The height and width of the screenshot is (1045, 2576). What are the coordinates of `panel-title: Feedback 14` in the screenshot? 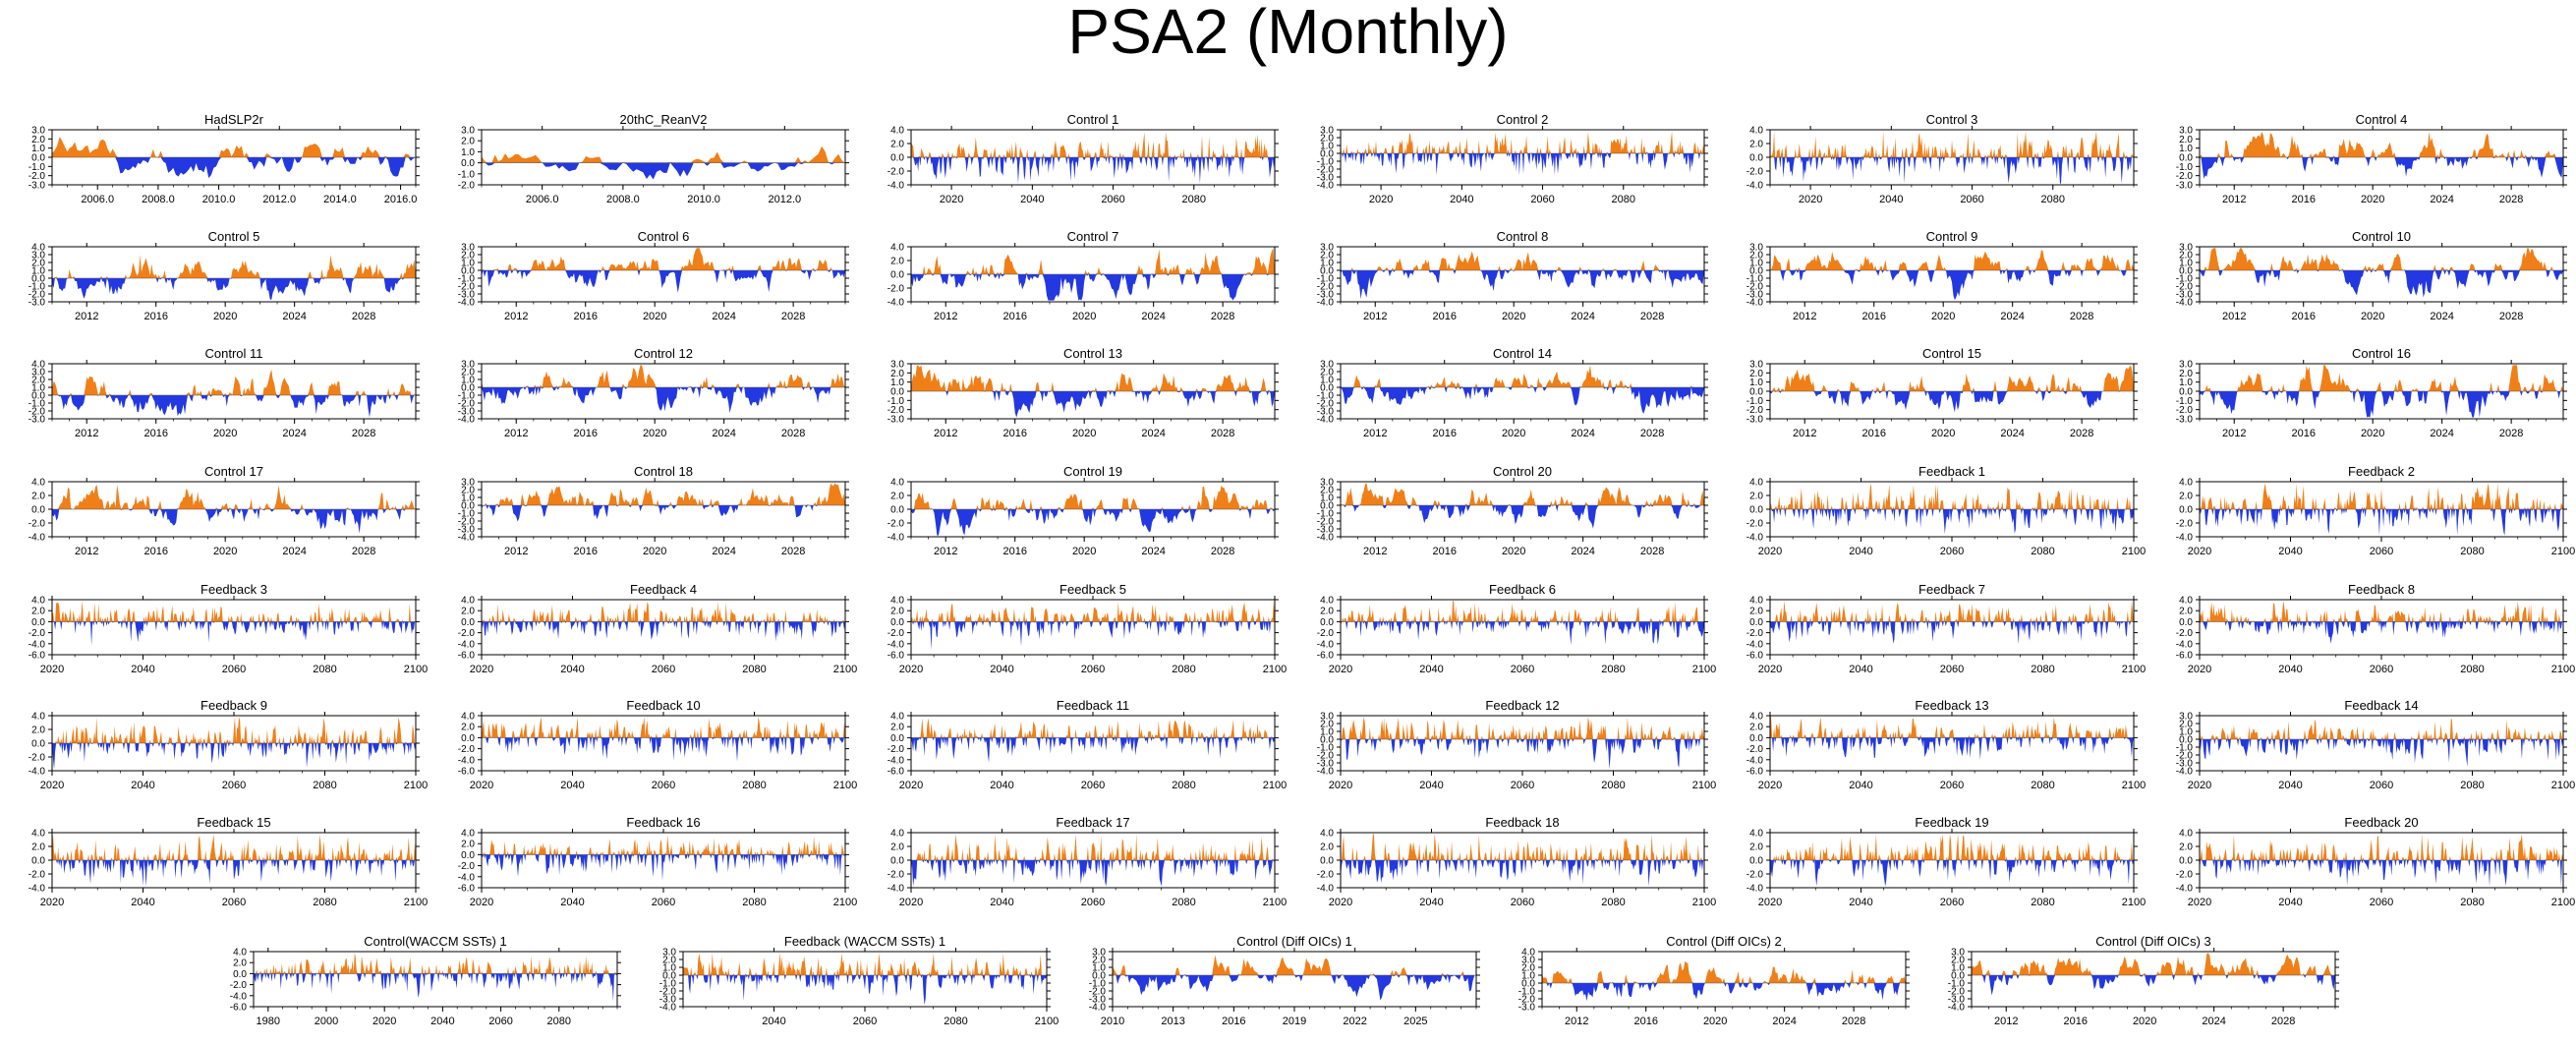 It's located at (2381, 705).